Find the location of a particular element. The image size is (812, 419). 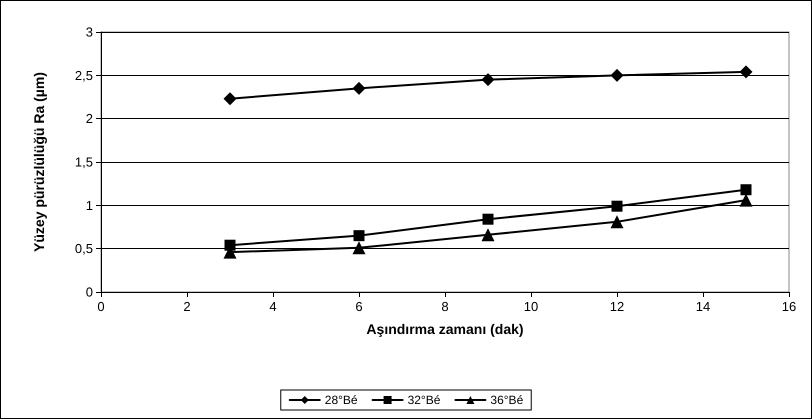

y-tick-label: 0,5 is located at coordinates (83, 248).